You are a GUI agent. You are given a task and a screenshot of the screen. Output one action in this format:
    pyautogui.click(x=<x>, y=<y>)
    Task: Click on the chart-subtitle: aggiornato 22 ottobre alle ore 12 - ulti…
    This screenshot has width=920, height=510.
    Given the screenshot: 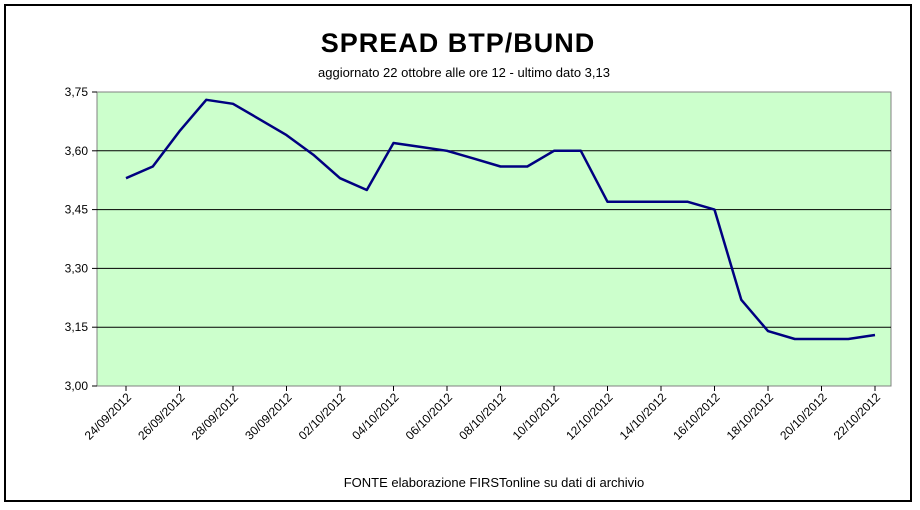 What is the action you would take?
    pyautogui.click(x=464, y=72)
    